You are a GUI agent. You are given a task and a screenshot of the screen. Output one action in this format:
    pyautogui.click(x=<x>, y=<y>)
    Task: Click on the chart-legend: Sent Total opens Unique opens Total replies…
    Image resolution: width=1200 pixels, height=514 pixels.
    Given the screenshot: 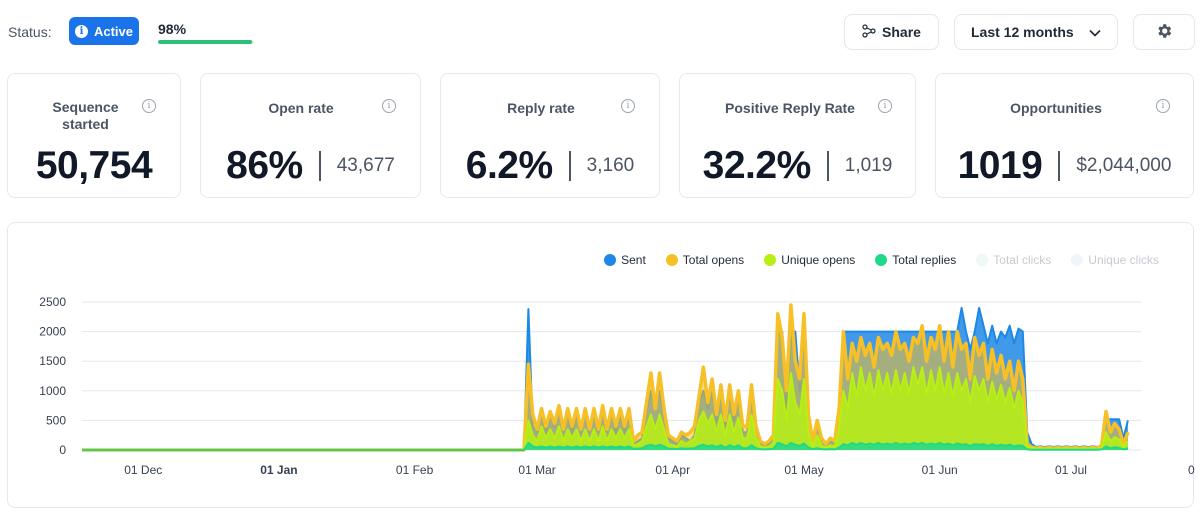 What is the action you would take?
    pyautogui.click(x=881, y=260)
    